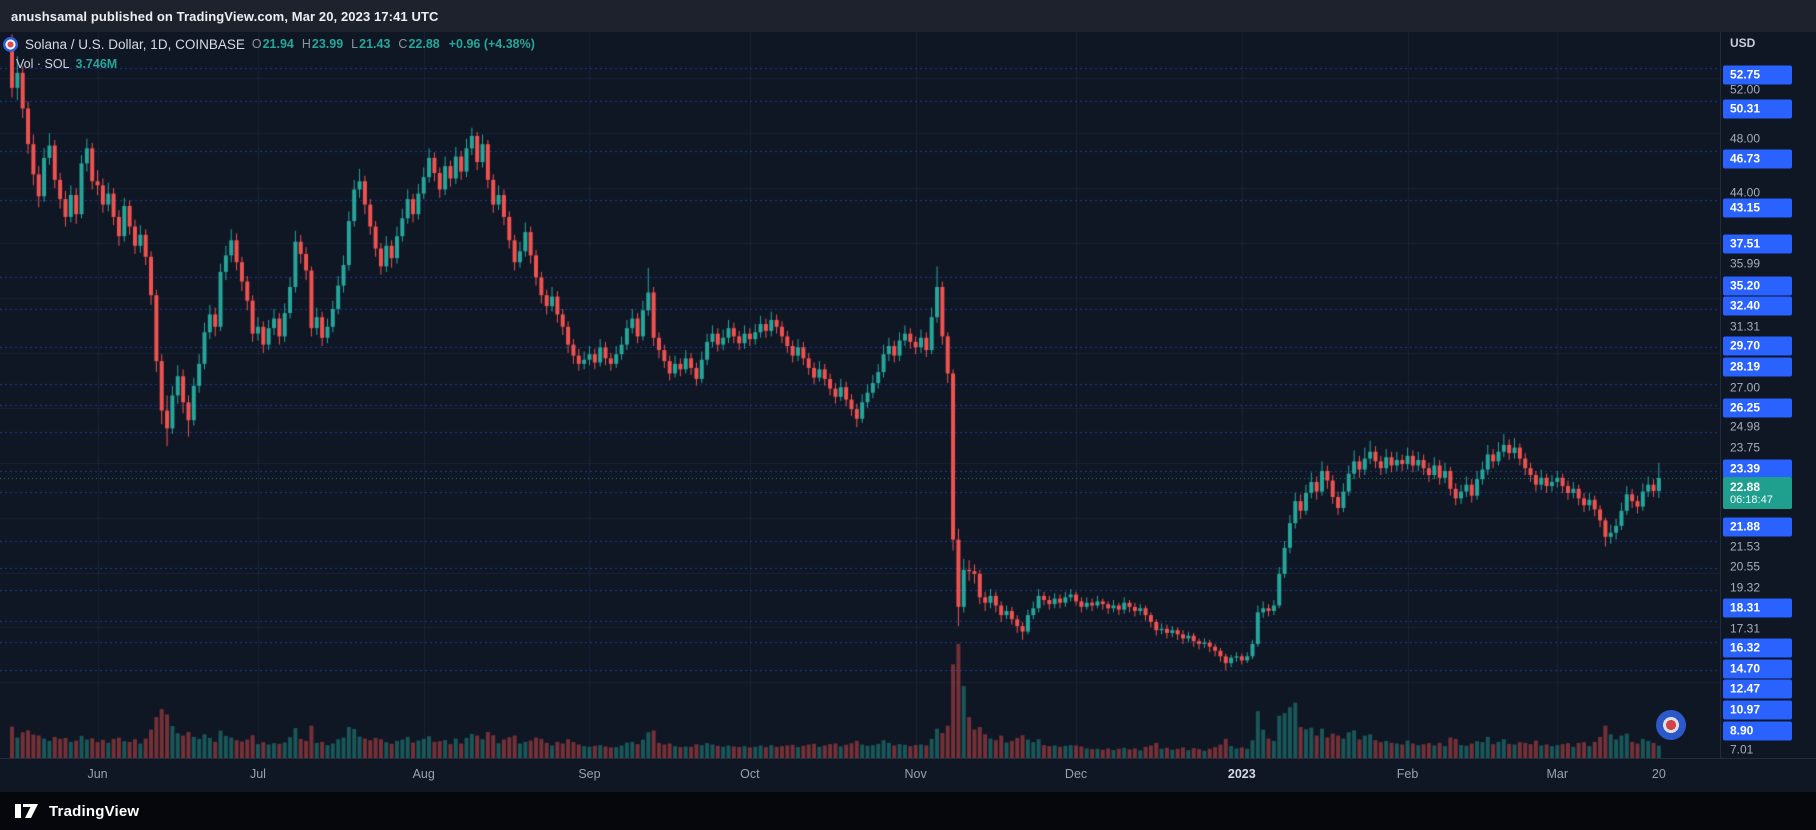 This screenshot has height=830, width=1816. What do you see at coordinates (1757, 408) in the screenshot?
I see `price-level-label: 26.25` at bounding box center [1757, 408].